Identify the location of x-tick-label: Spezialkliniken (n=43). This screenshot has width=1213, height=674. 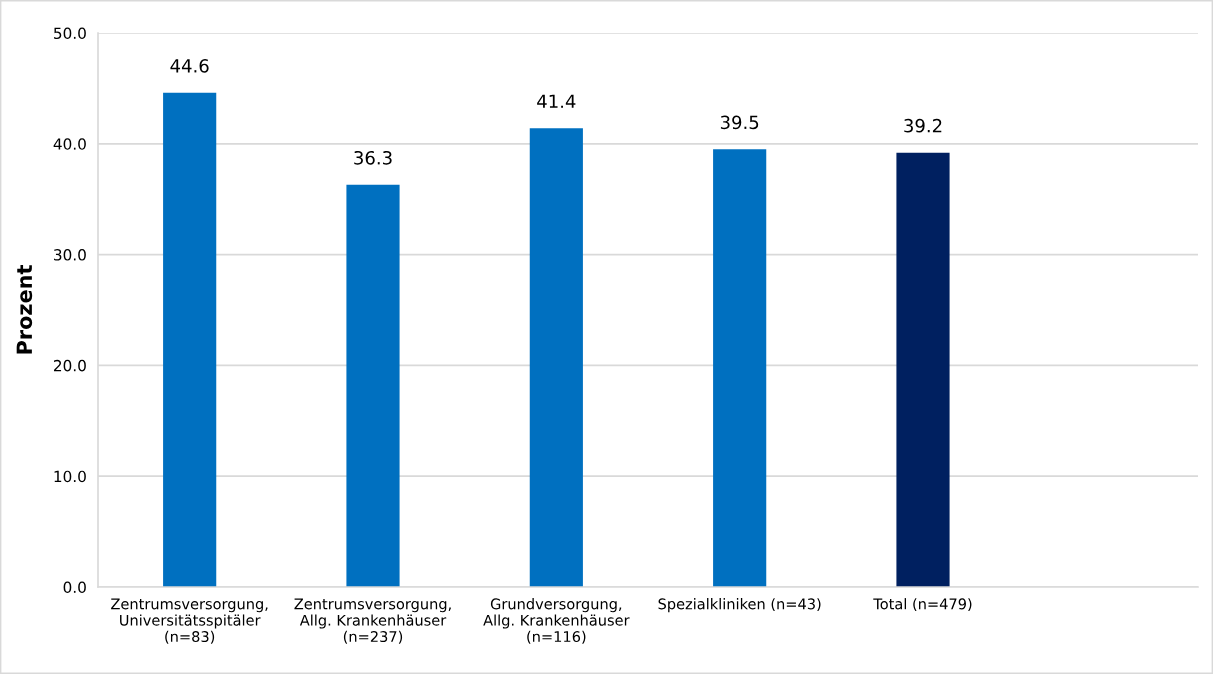
(739, 605).